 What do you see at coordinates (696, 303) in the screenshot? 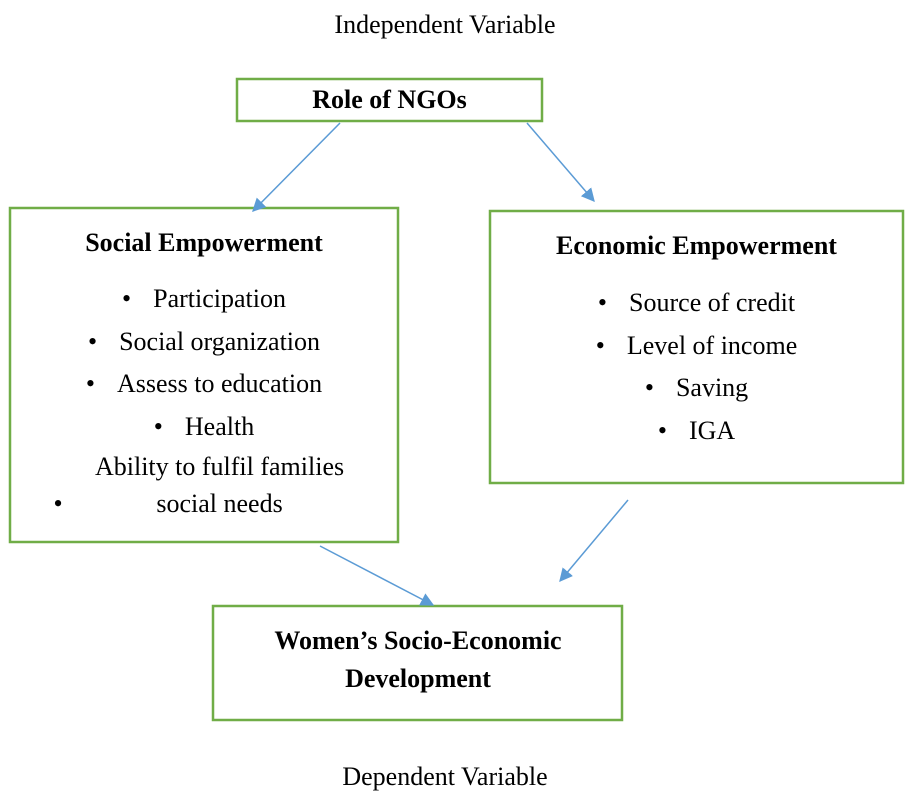
I see `list-item: Source of credit` at bounding box center [696, 303].